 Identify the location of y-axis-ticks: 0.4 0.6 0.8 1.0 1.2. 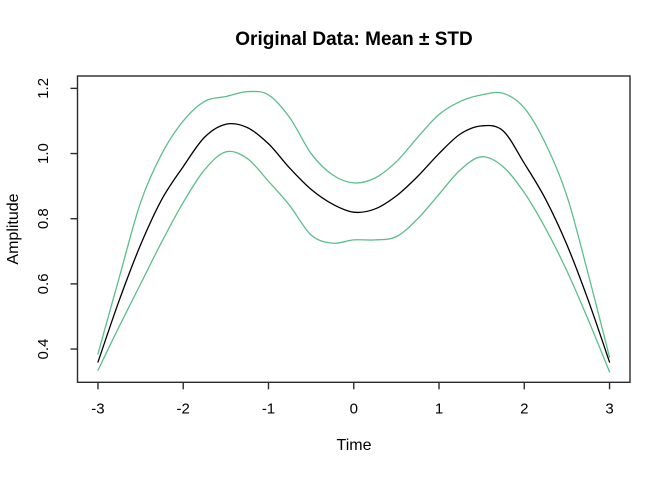
(56, 219).